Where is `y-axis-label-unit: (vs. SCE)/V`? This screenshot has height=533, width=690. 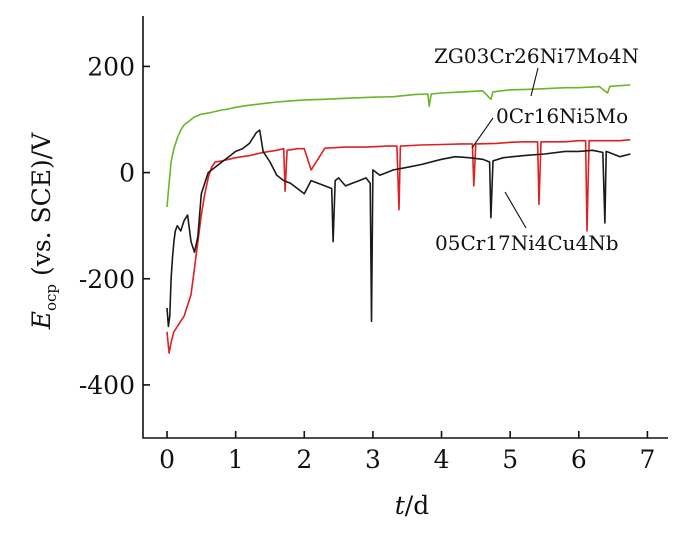
y-axis-label-unit: (vs. SCE)/V is located at coordinates (41, 208).